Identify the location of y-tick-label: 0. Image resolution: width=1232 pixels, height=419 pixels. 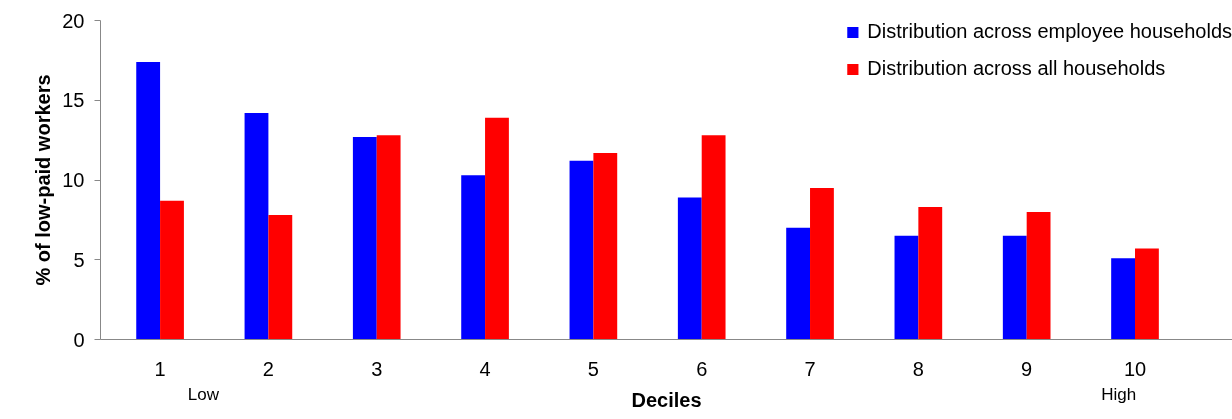
(79, 339).